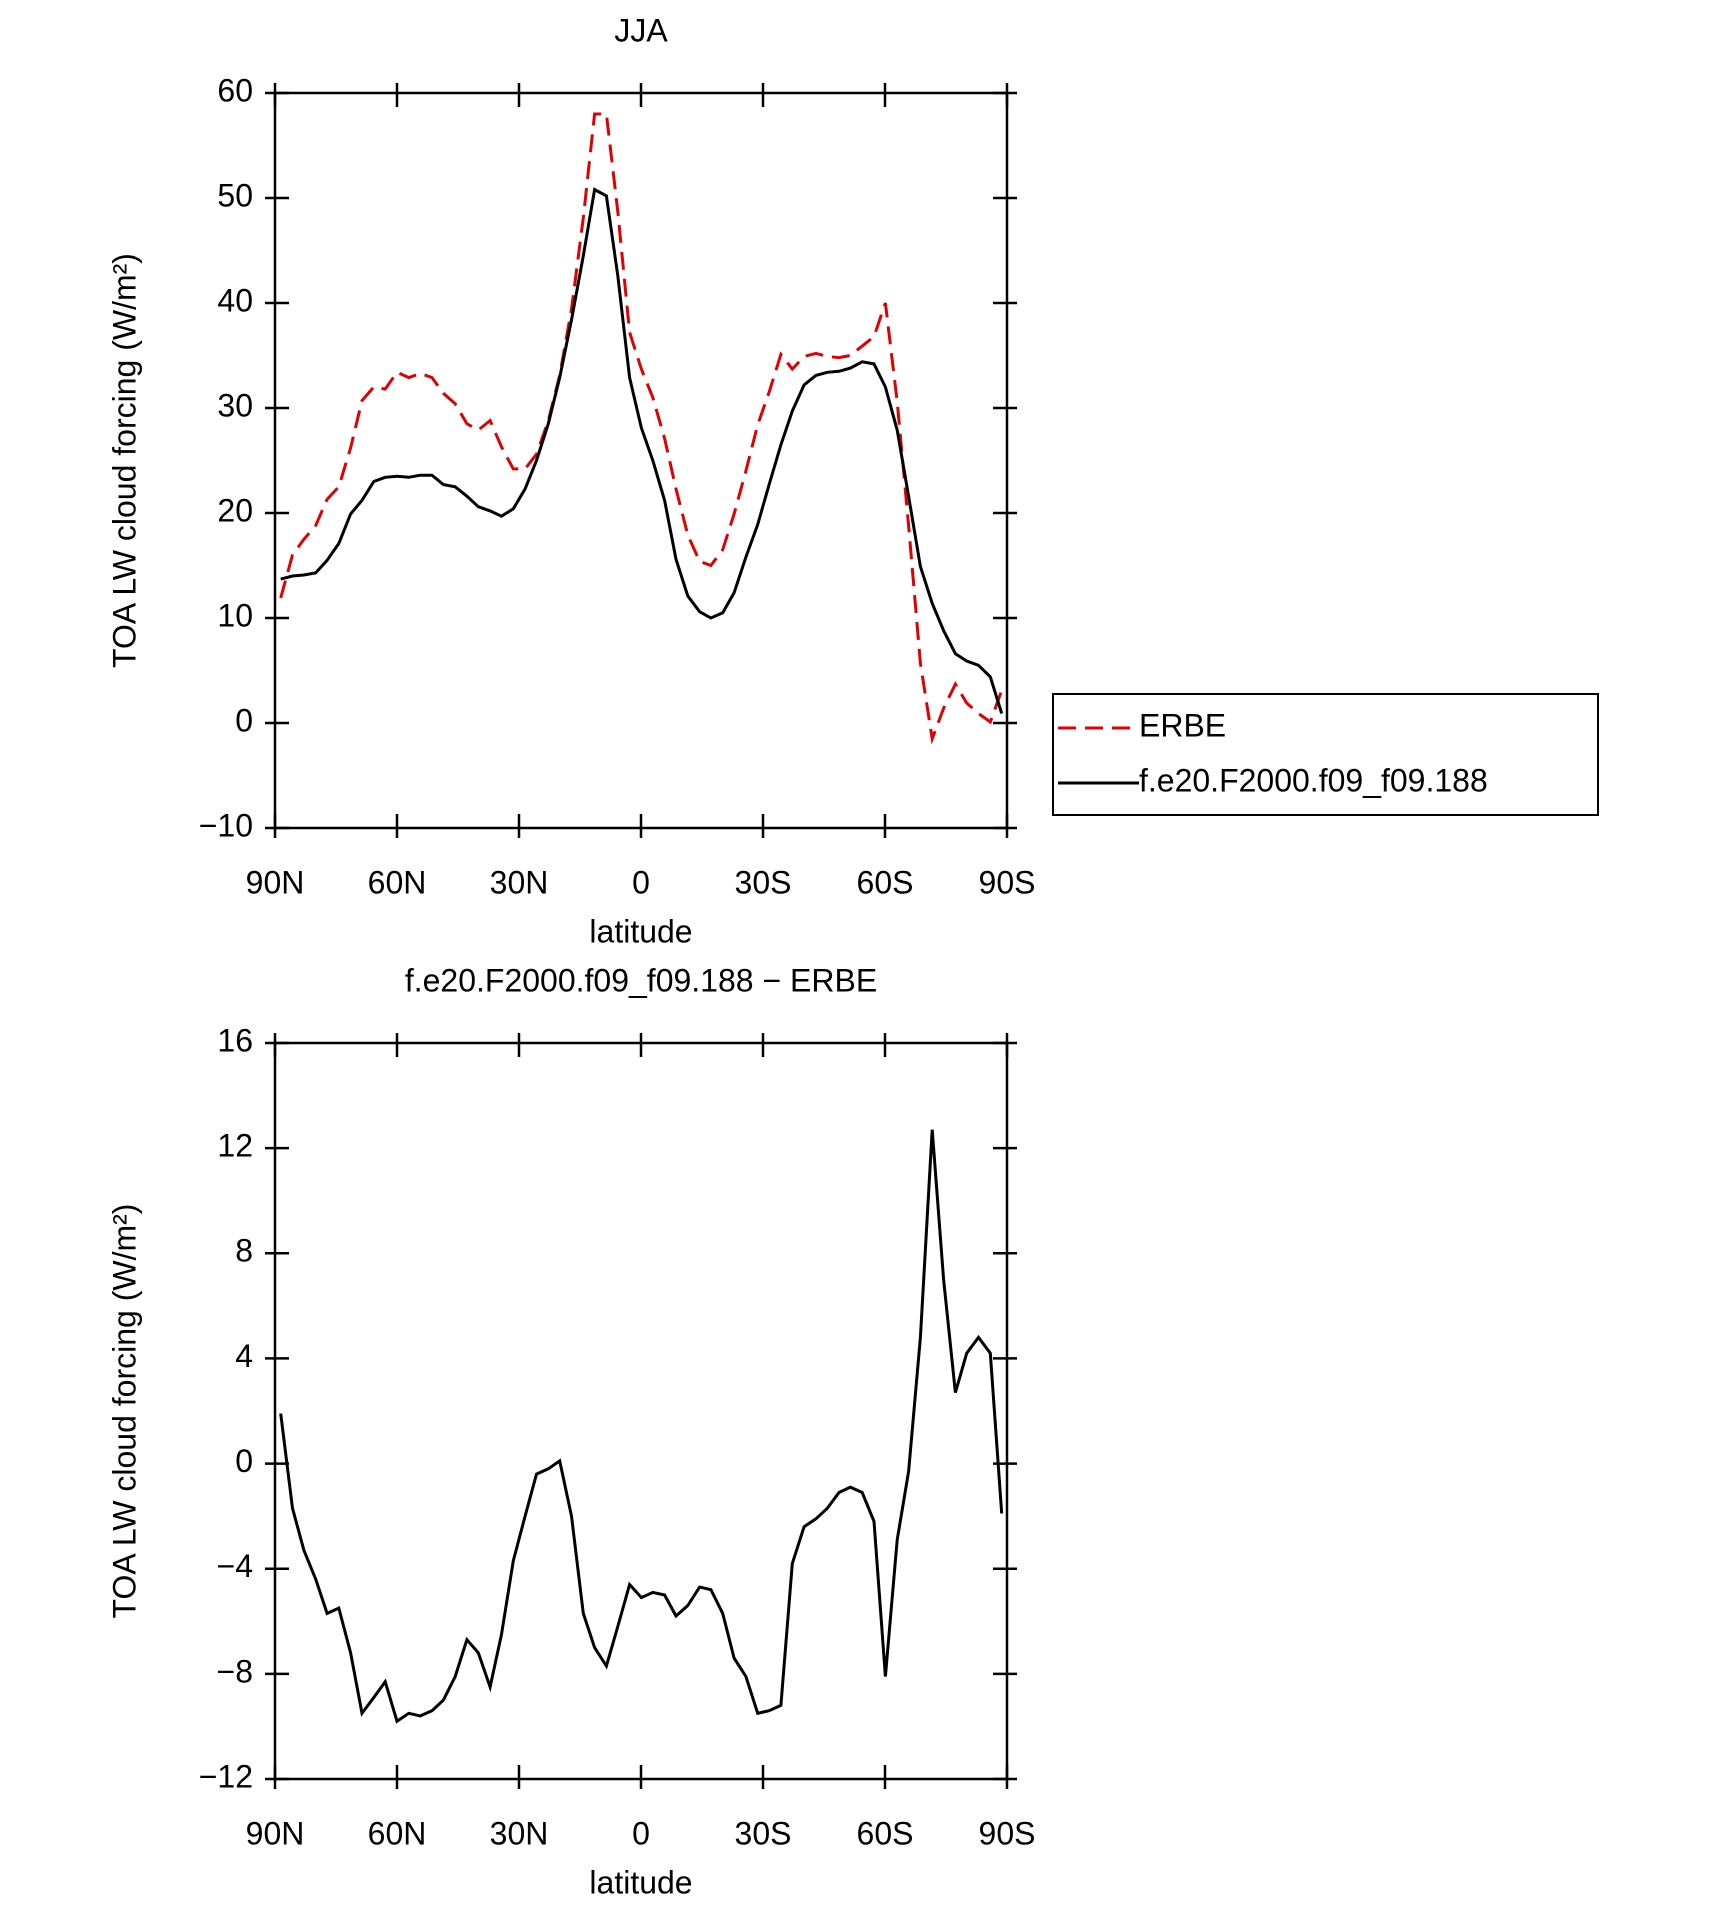 This screenshot has height=1910, width=1710. Describe the element at coordinates (1325, 754) in the screenshot. I see `legend-box` at that location.